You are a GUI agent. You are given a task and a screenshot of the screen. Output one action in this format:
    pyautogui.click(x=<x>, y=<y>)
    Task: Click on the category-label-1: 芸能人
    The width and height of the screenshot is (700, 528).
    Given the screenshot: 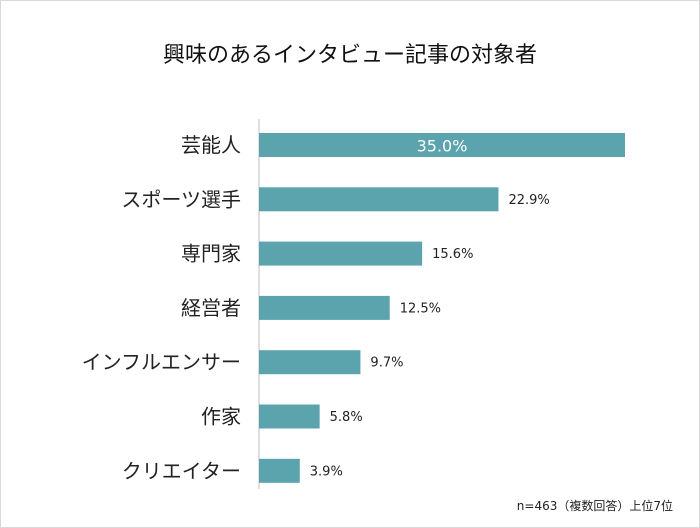 What is the action you would take?
    pyautogui.click(x=211, y=145)
    